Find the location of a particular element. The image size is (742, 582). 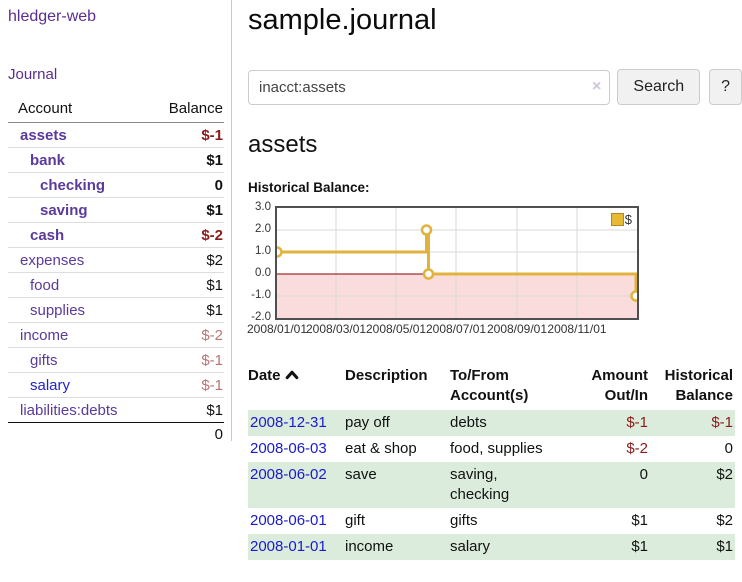

accounts-total-row: 0 is located at coordinates (116, 434).